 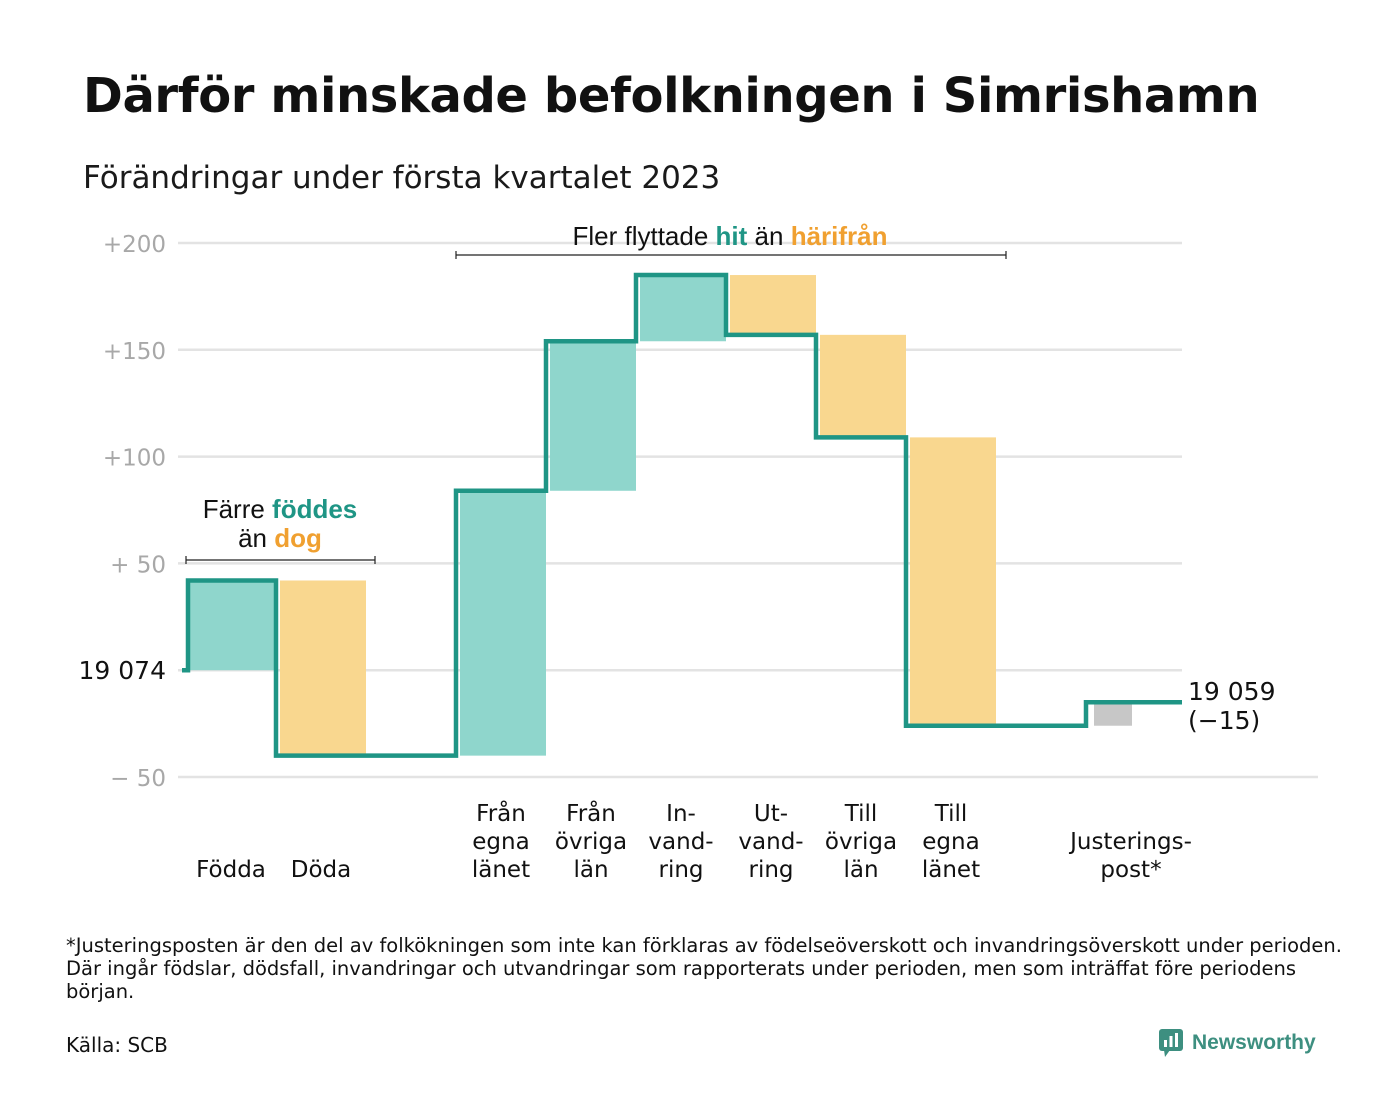 I want to click on category-label: Födda, so click(x=231, y=870).